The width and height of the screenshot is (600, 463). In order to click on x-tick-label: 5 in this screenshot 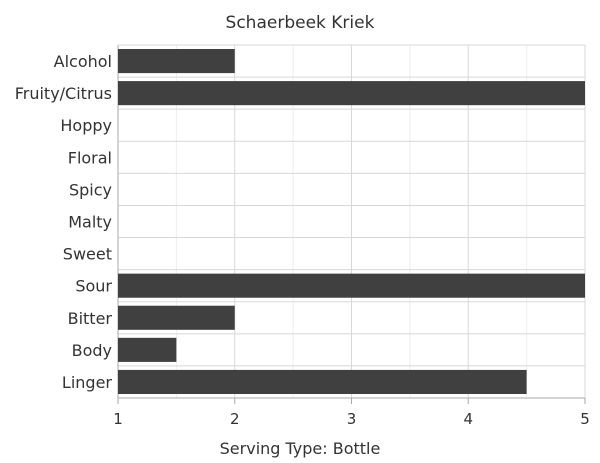, I will do `click(585, 419)`.